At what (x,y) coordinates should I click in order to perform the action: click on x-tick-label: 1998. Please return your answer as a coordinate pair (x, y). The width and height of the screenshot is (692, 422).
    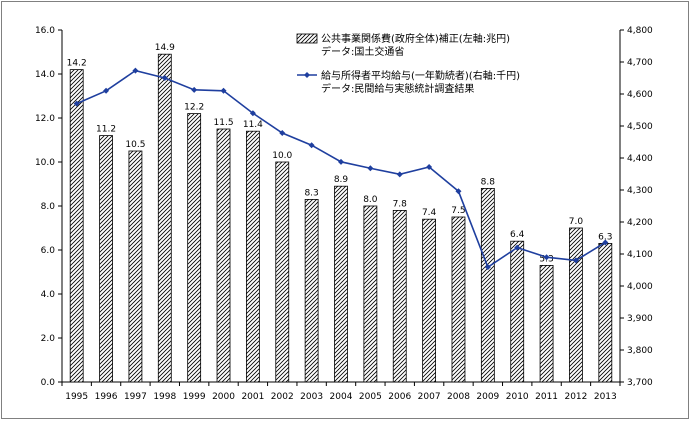
    Looking at the image, I should click on (164, 397).